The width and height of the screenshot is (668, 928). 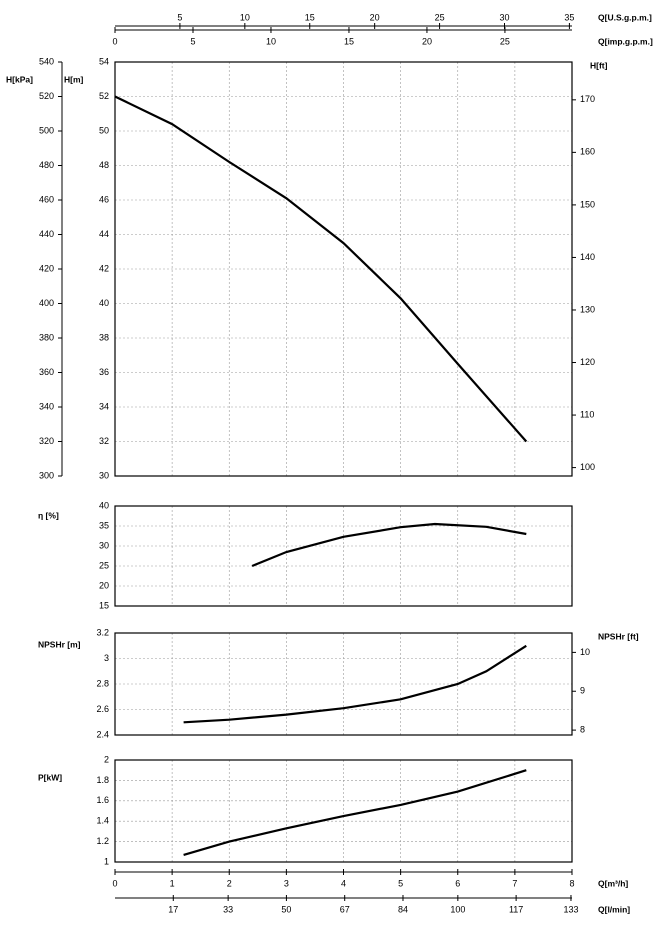 I want to click on y-tick-label: 34, so click(x=104, y=406).